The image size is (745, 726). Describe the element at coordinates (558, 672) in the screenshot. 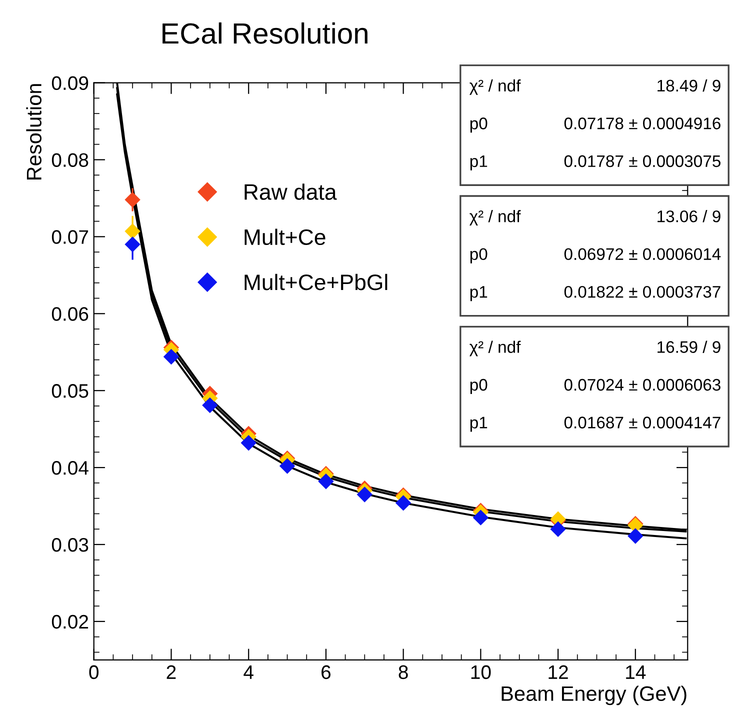

I see `x-tick-label: 12` at that location.